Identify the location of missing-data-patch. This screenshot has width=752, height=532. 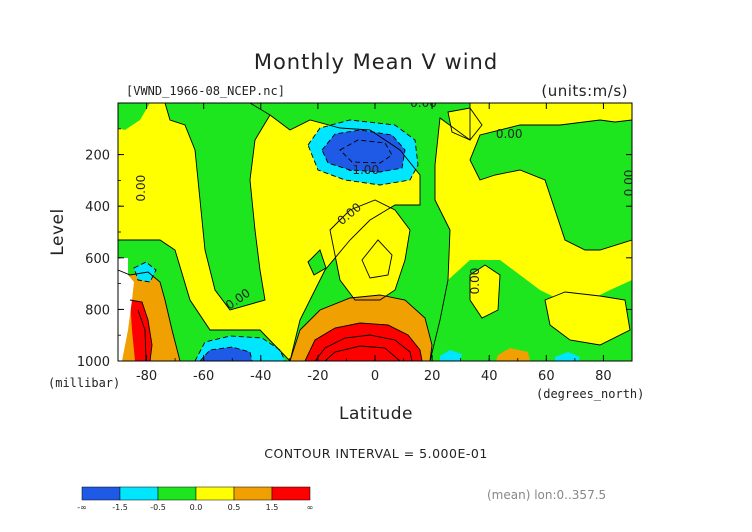
(126, 309).